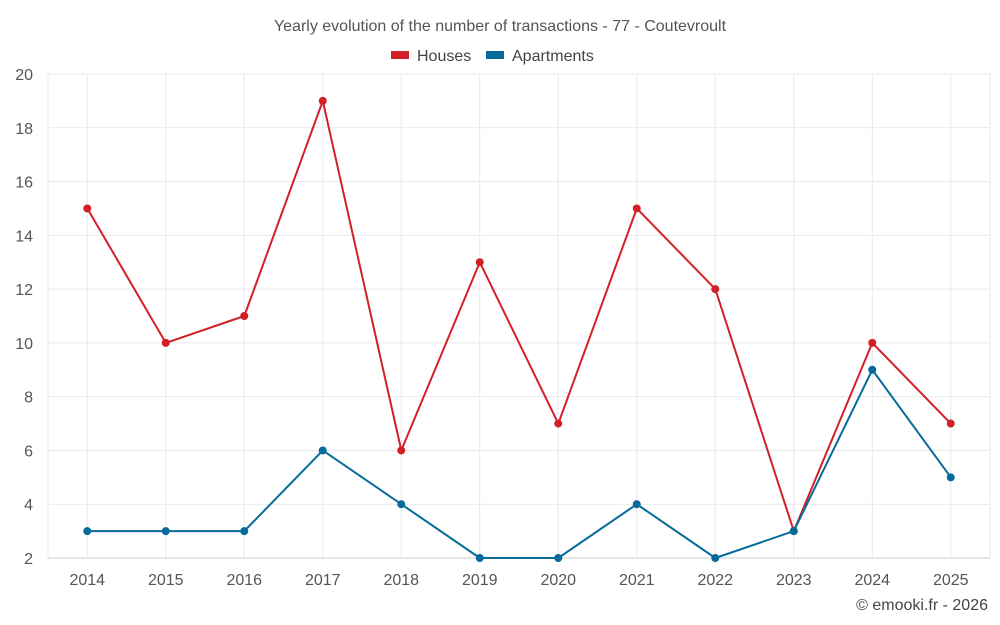 The height and width of the screenshot is (625, 1000). I want to click on x-tick-label: 2014, so click(87, 580).